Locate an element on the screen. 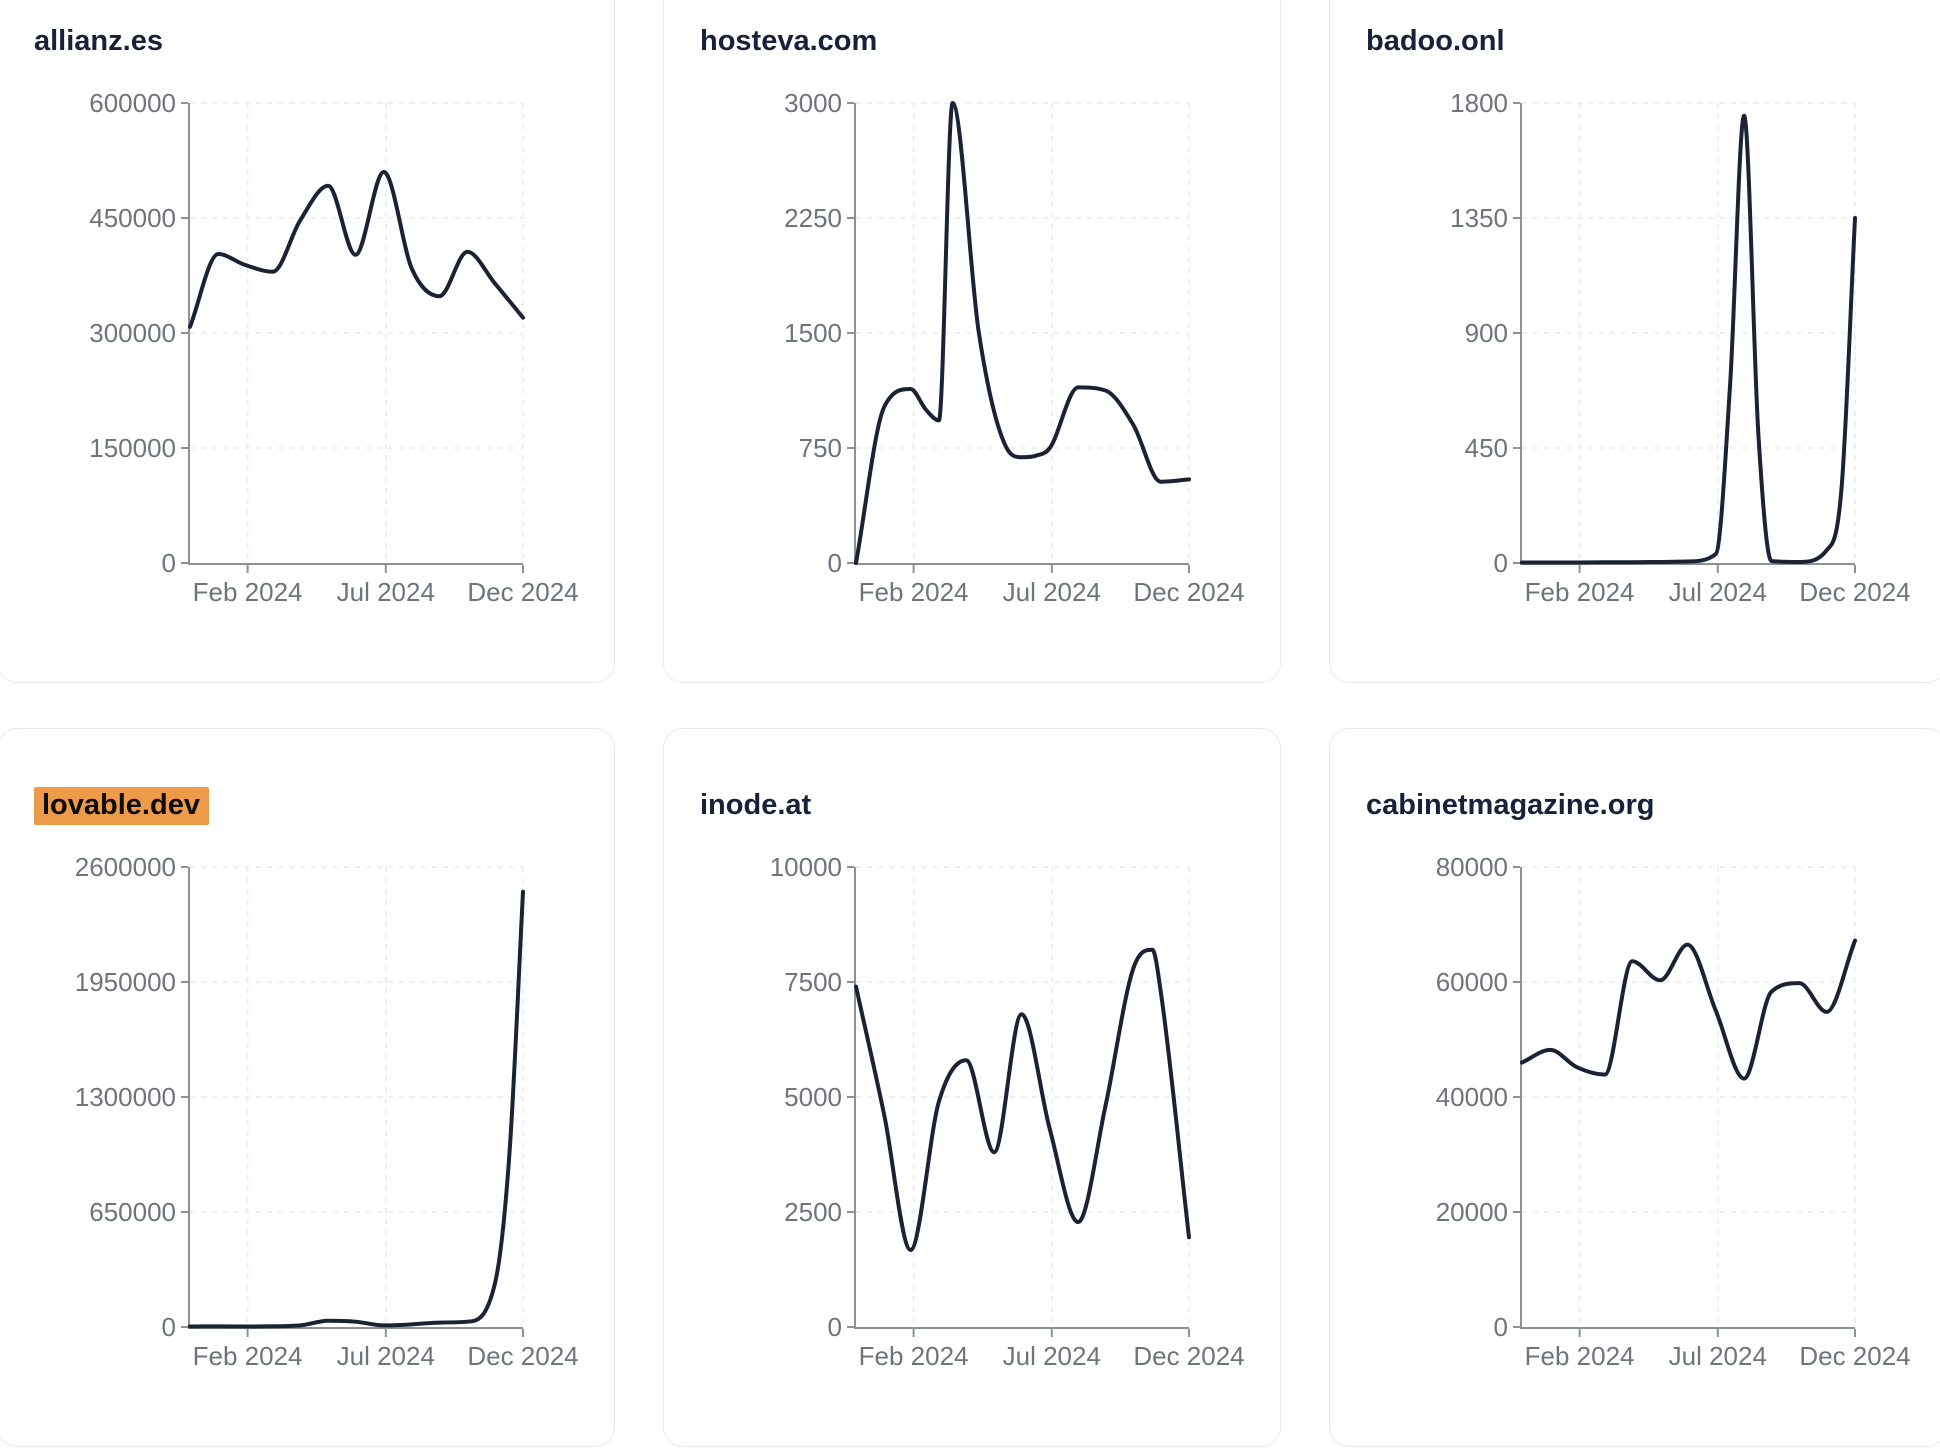 The height and width of the screenshot is (1452, 1940). y-axis-tick-label: 1800 is located at coordinates (1479, 103).